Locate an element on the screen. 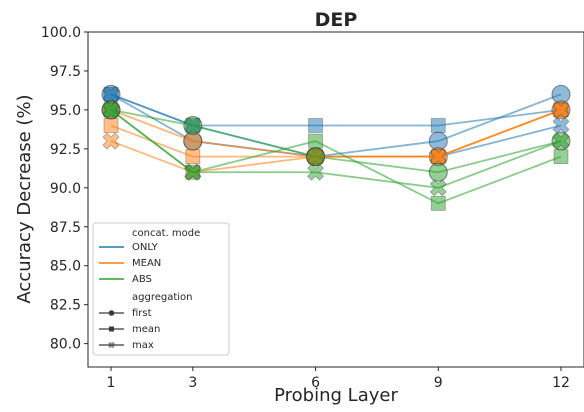 Image resolution: width=584 pixels, height=412 pixels. y-tick-label: 95.0 is located at coordinates (65, 111).